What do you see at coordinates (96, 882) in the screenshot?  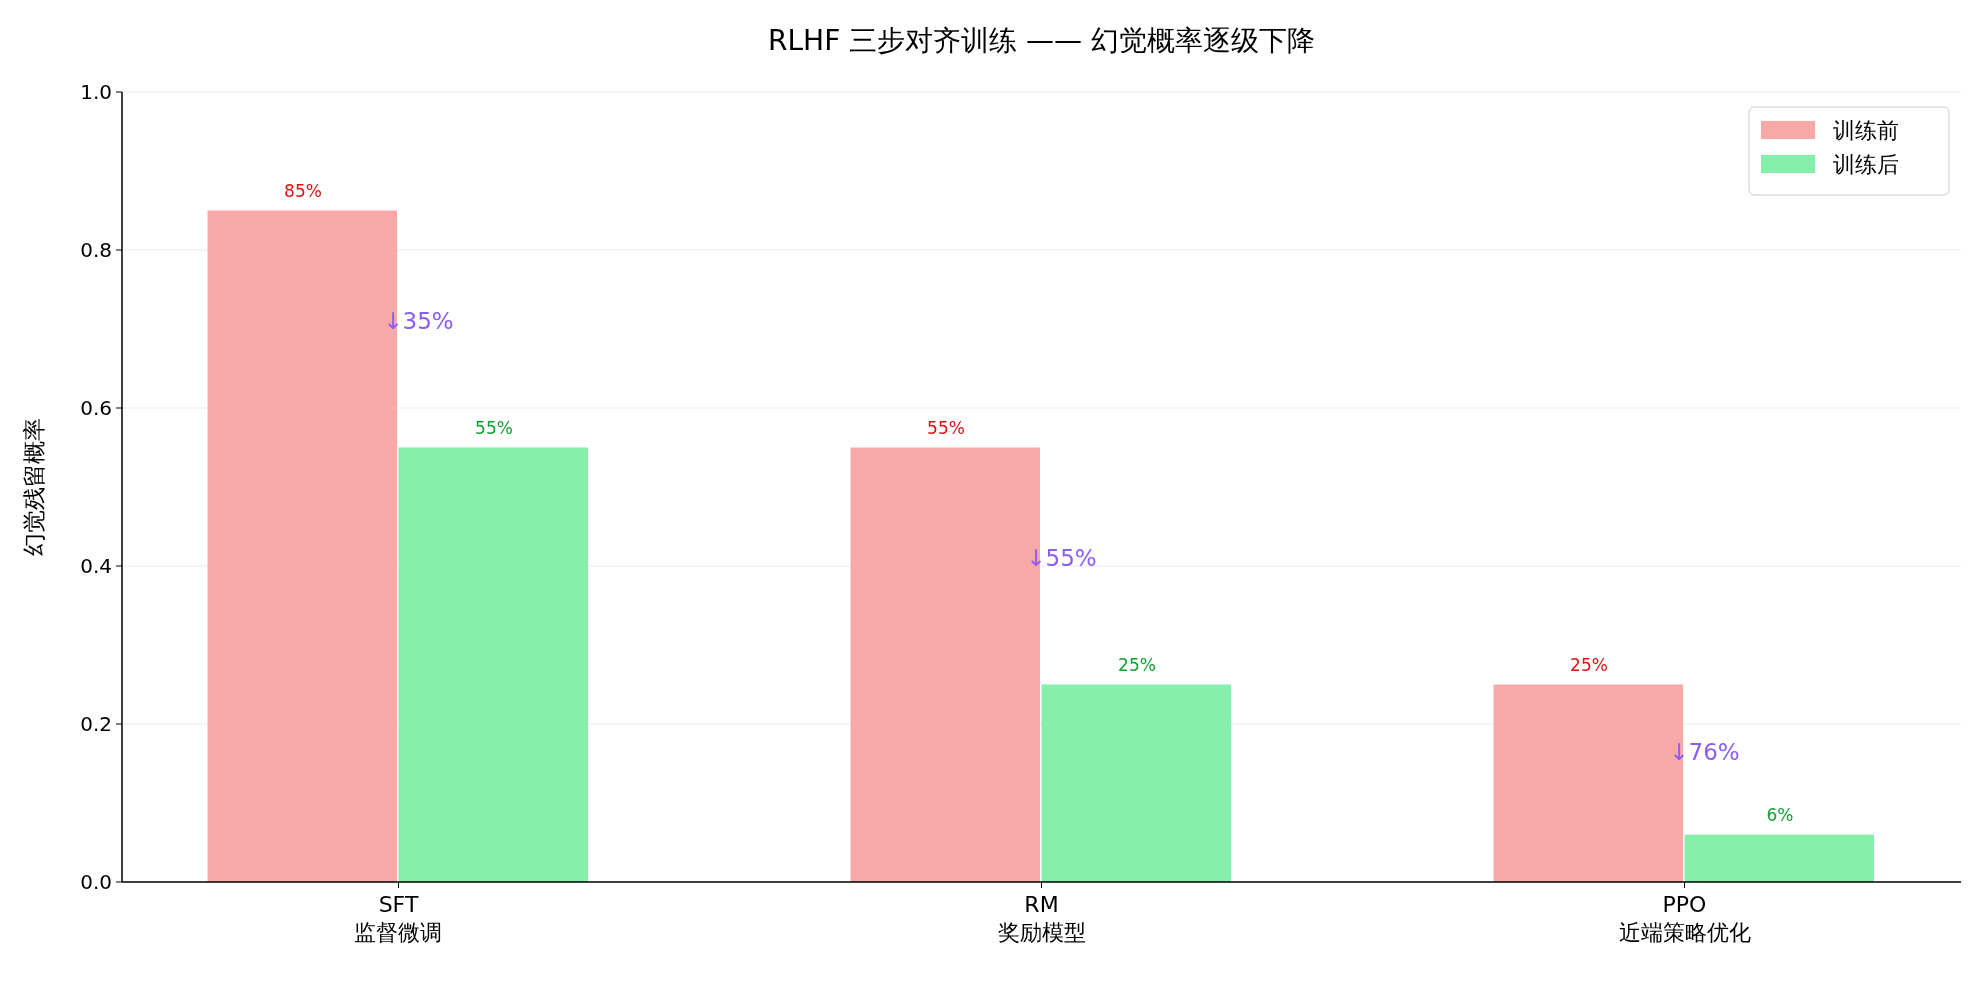 I see `y-tick-label: 0.0` at bounding box center [96, 882].